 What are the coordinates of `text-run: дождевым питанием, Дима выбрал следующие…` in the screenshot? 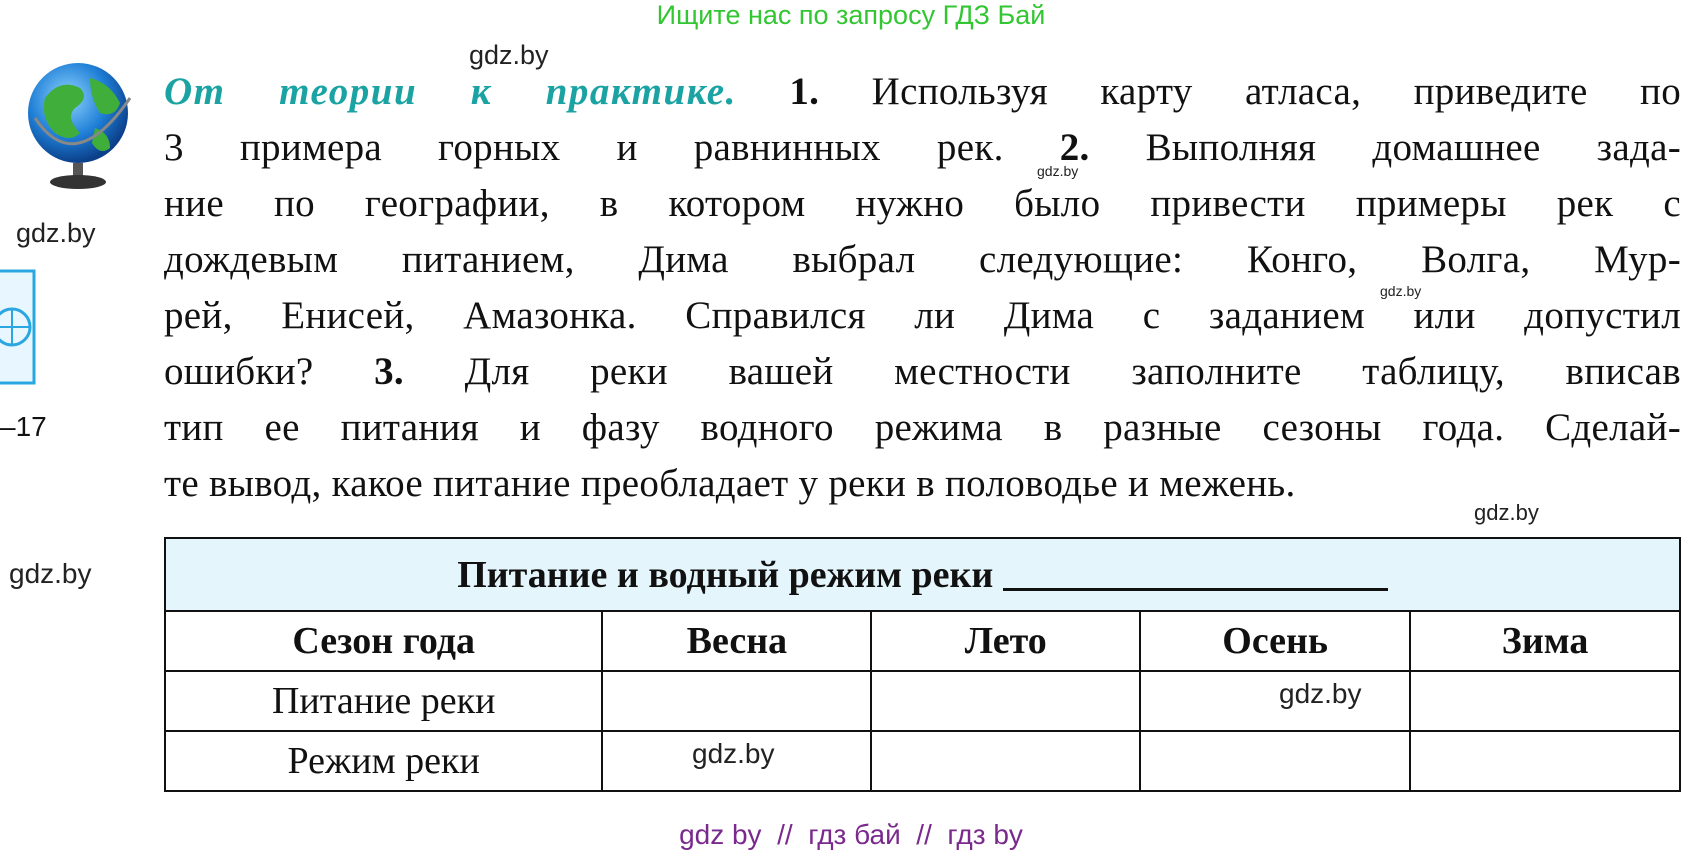 It's located at (922, 259).